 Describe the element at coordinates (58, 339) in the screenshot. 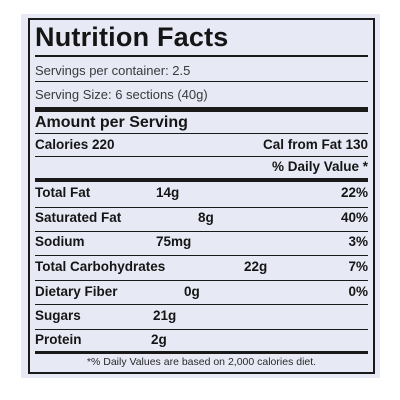

I see `nutrient-name: Protein` at that location.